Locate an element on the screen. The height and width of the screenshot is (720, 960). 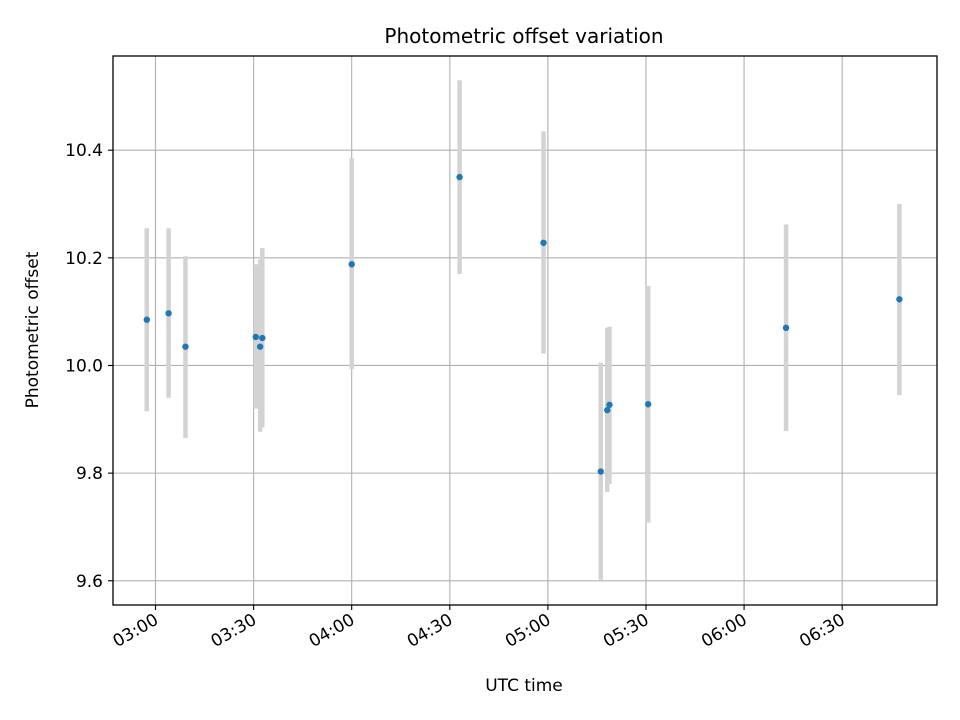
y-tick-label: 10.0 is located at coordinates (84, 366).